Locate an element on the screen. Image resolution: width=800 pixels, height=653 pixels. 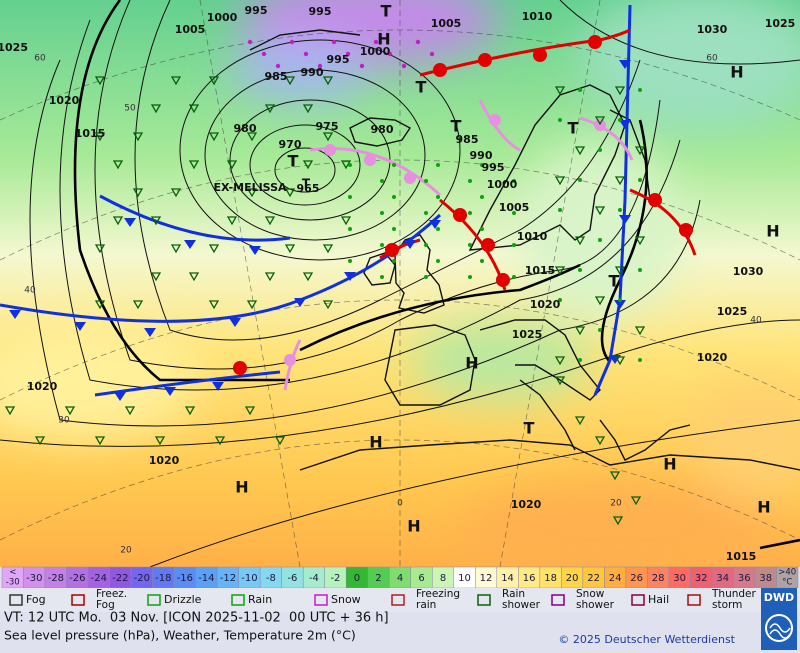
temperature-label: 50 is located at coordinates (130, 109).